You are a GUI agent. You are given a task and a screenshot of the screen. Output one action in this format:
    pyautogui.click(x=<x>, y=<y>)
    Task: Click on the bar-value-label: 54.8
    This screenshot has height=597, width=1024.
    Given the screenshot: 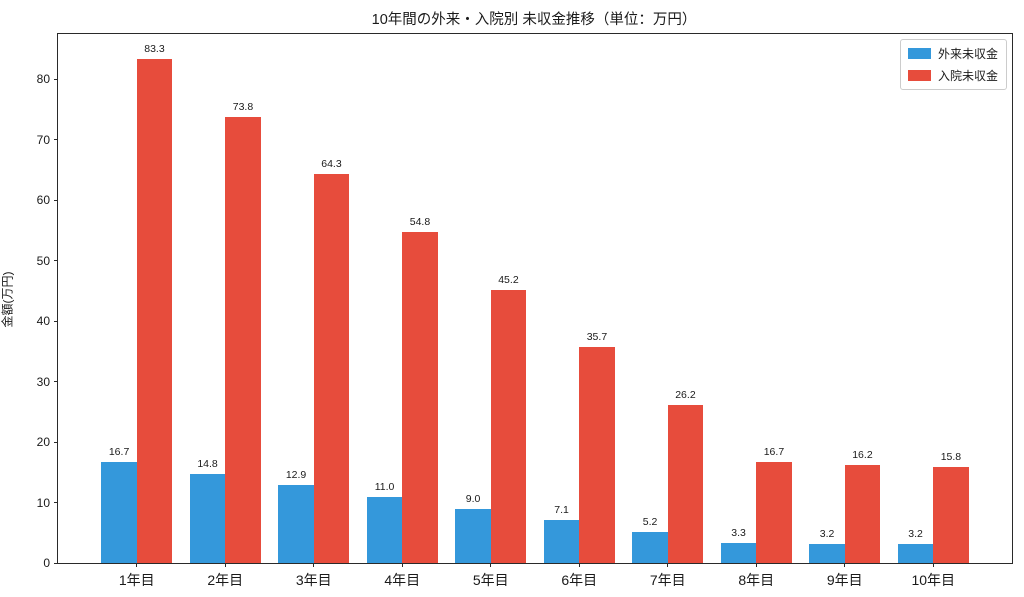 What is the action you would take?
    pyautogui.click(x=420, y=221)
    